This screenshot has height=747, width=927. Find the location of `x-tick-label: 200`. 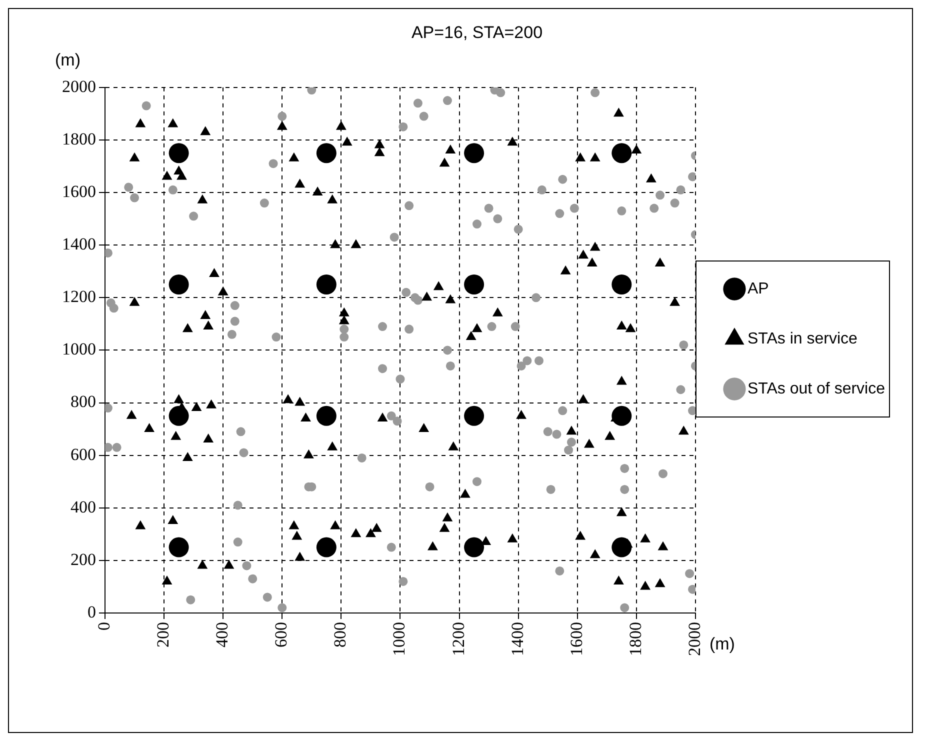

x-tick-label: 200 is located at coordinates (163, 635).